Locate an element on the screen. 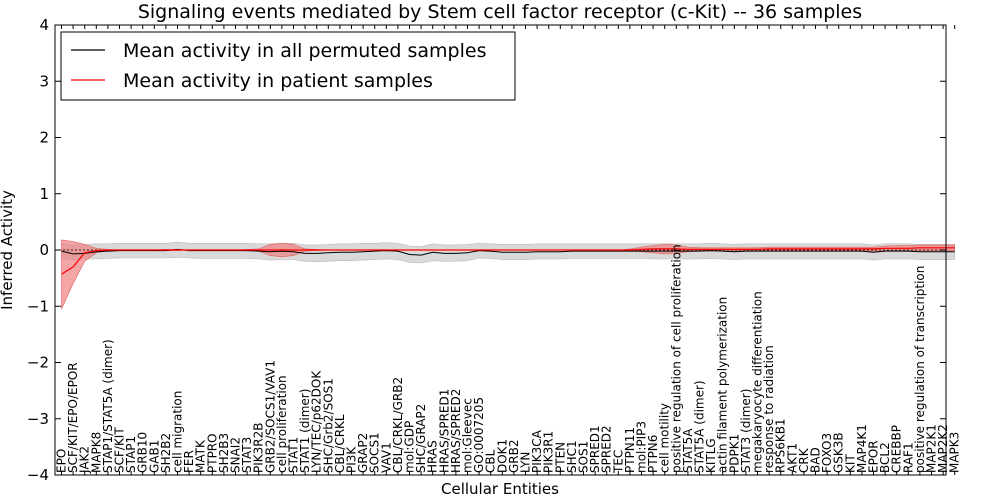 The width and height of the screenshot is (1000, 500). legend-box is located at coordinates (288, 66).